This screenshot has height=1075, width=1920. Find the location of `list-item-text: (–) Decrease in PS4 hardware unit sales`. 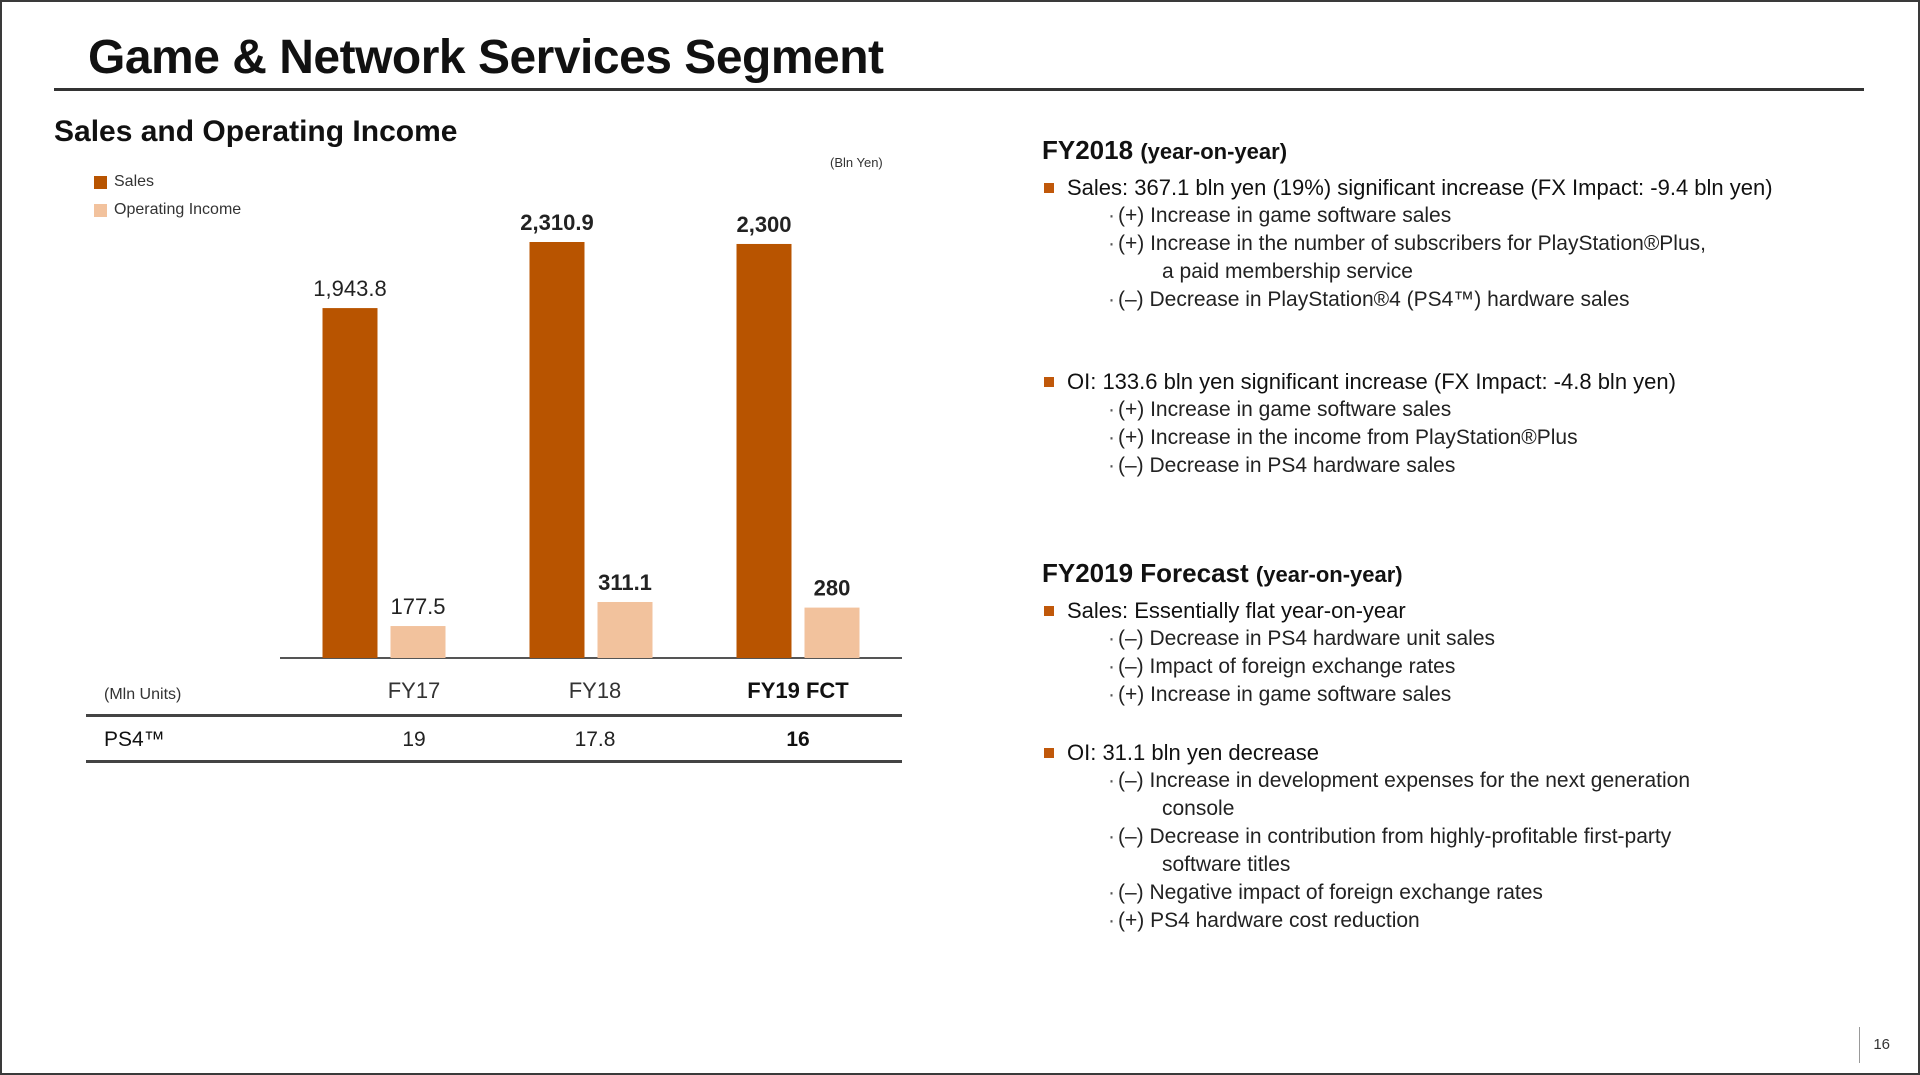

list-item-text: (–) Decrease in PS4 hardware unit sales is located at coordinates (1307, 638).